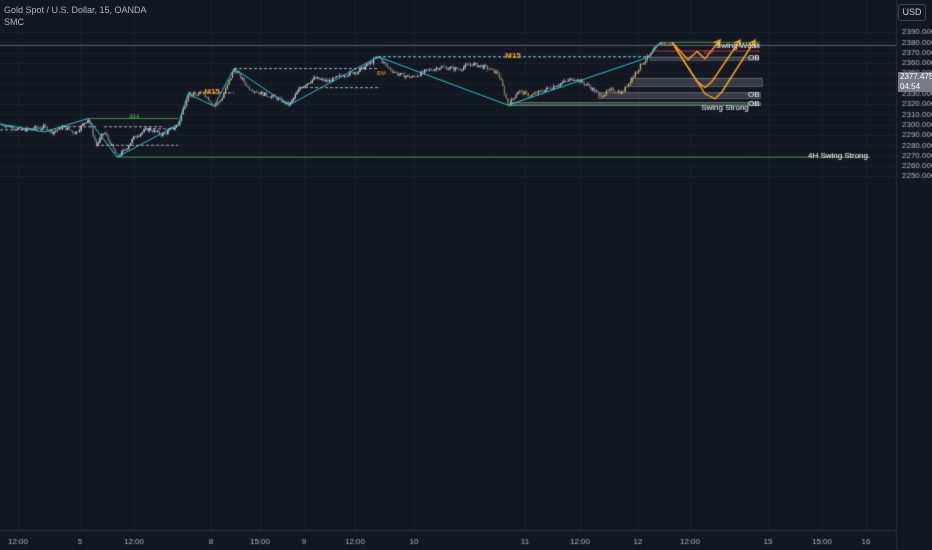 The width and height of the screenshot is (932, 550). What do you see at coordinates (912, 12) in the screenshot?
I see `currency-button: USD` at bounding box center [912, 12].